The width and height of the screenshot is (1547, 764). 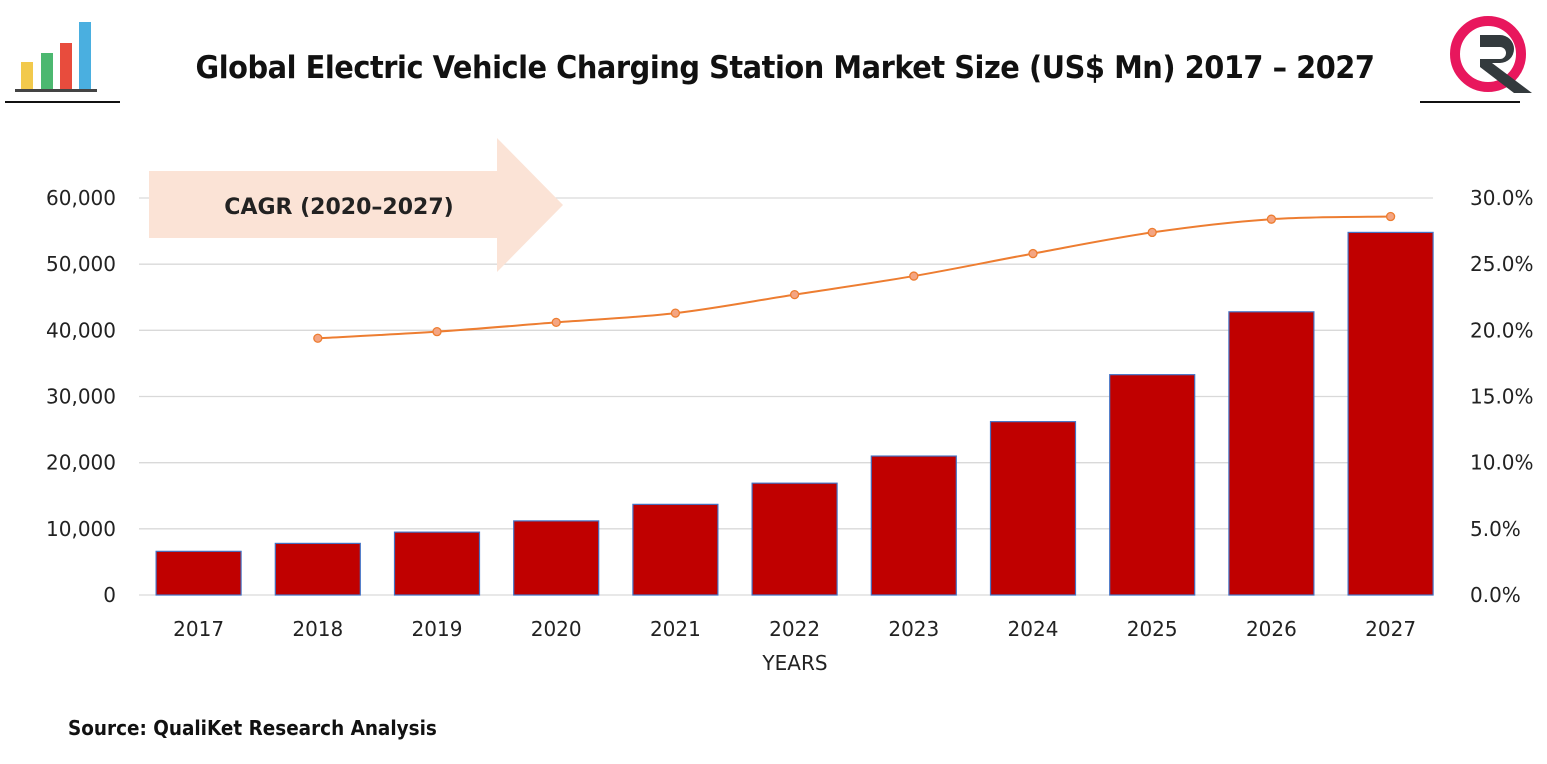 What do you see at coordinates (556, 558) in the screenshot?
I see `bar-2020` at bounding box center [556, 558].